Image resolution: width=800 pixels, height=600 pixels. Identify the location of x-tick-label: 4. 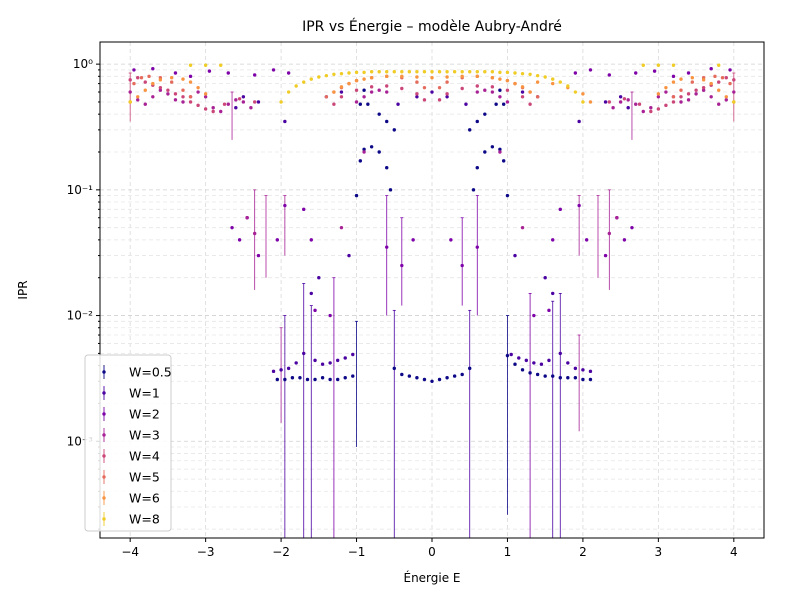
(734, 552).